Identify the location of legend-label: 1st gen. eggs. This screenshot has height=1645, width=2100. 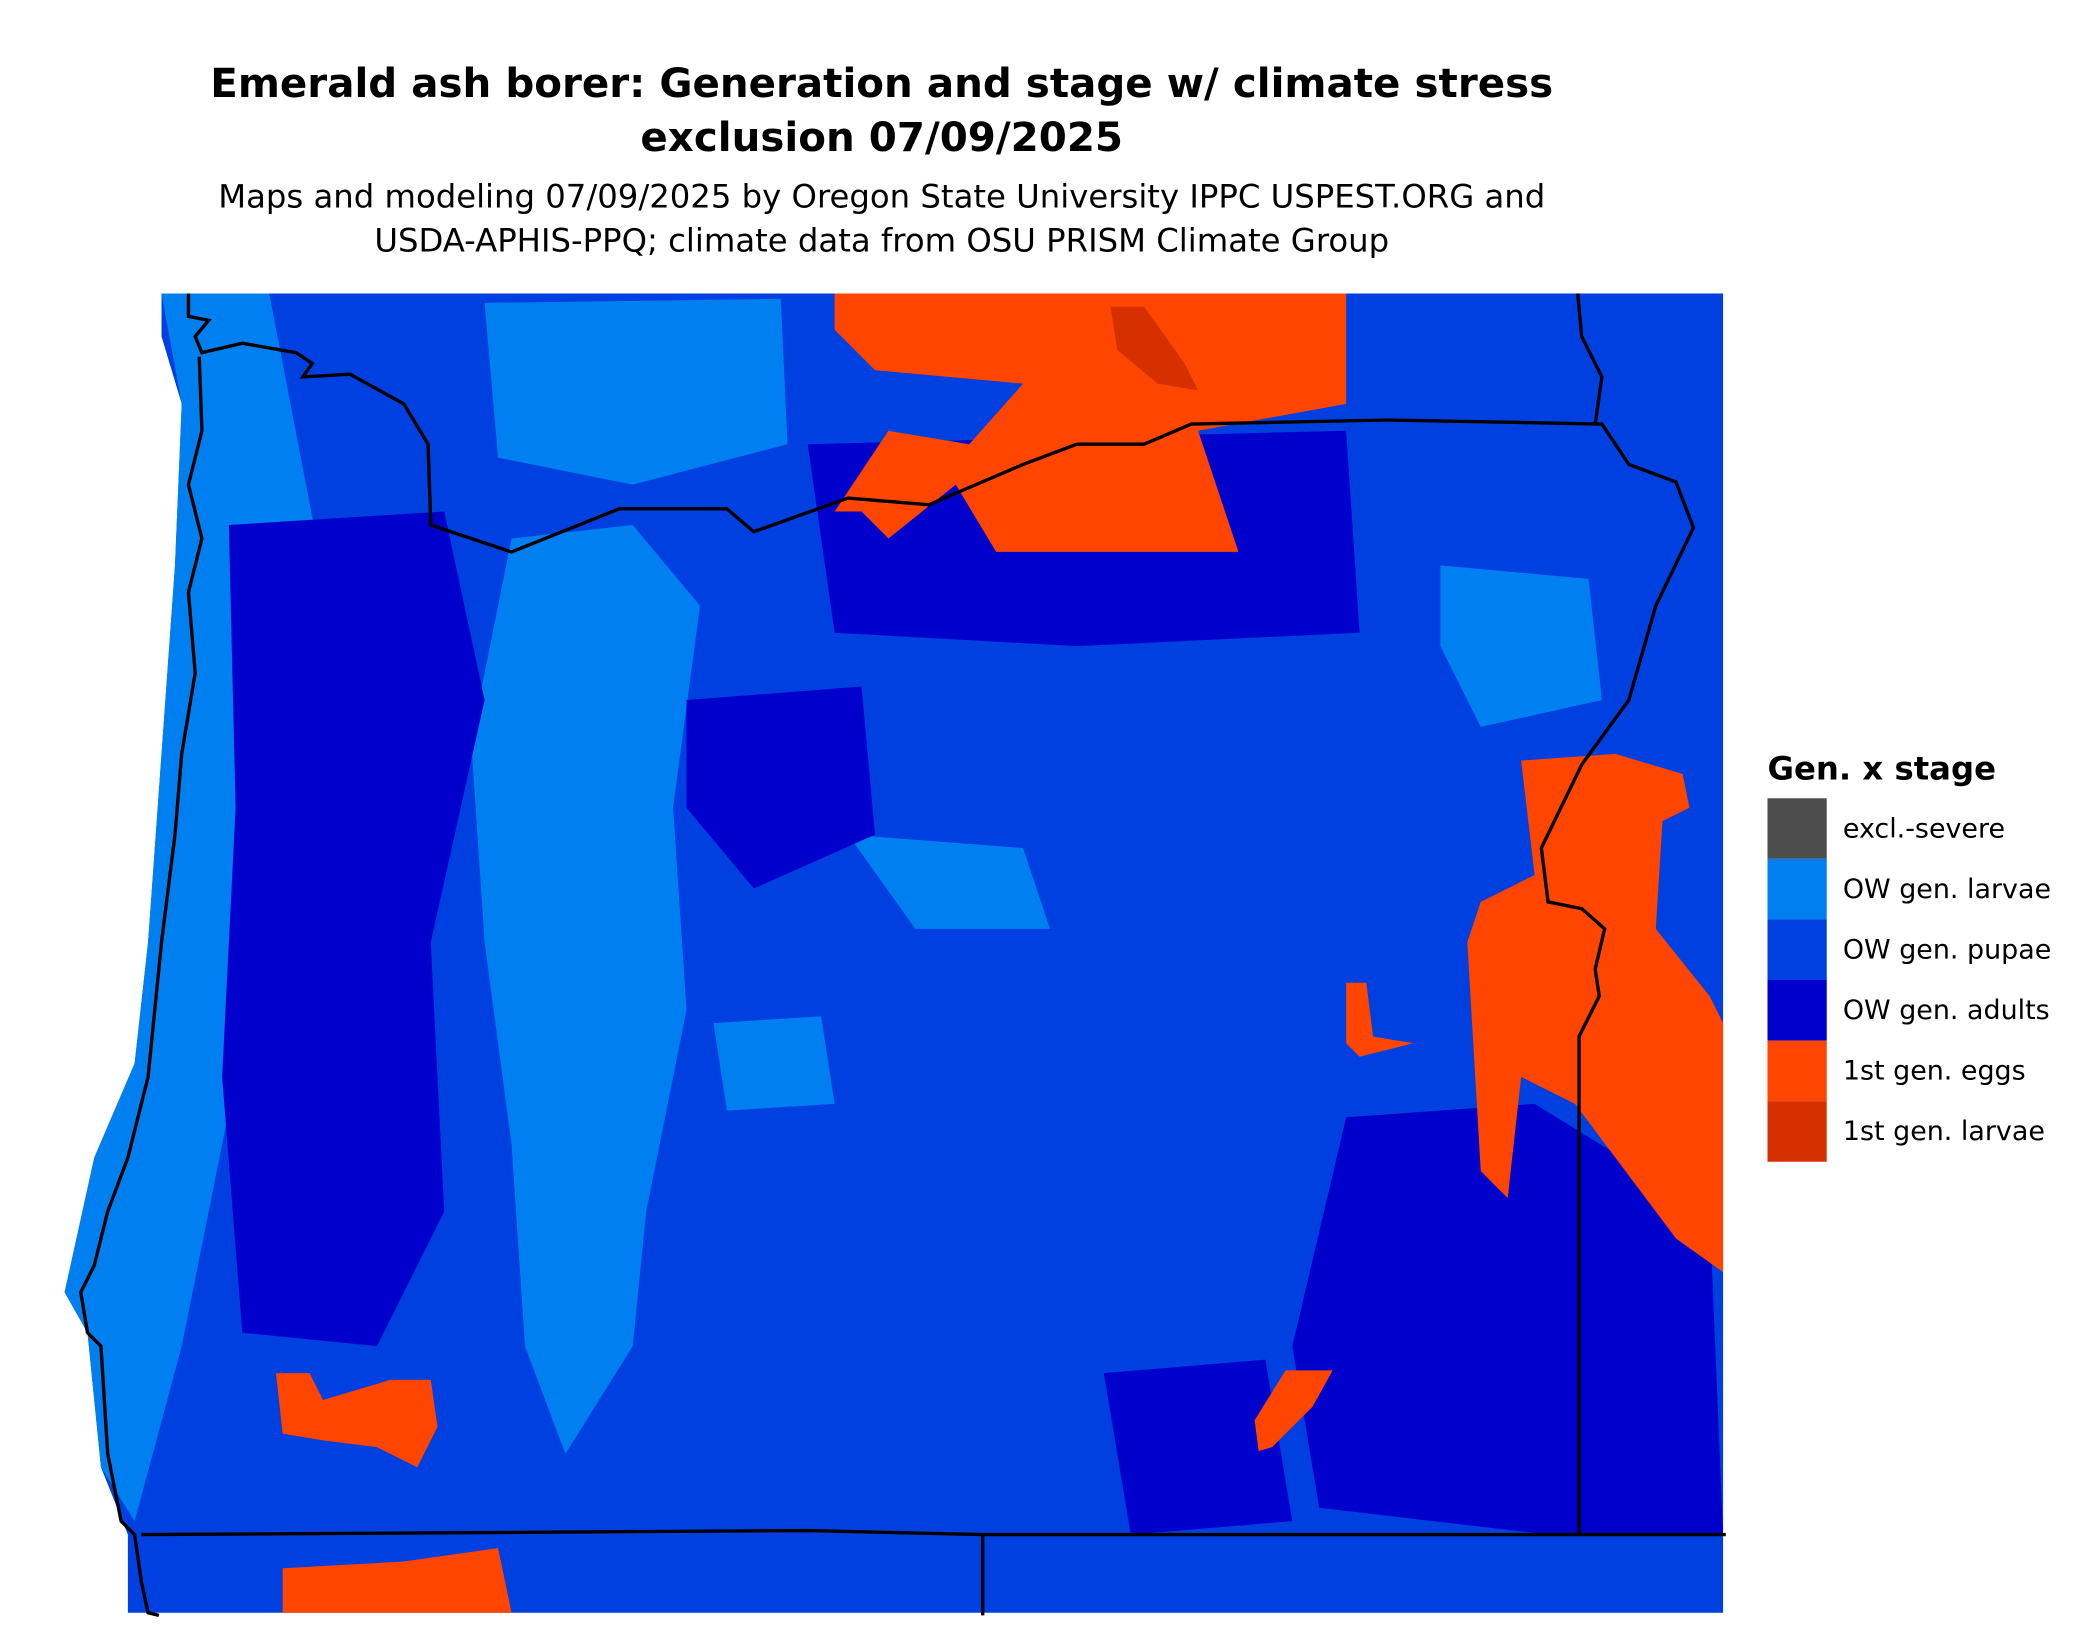
(1934, 1071).